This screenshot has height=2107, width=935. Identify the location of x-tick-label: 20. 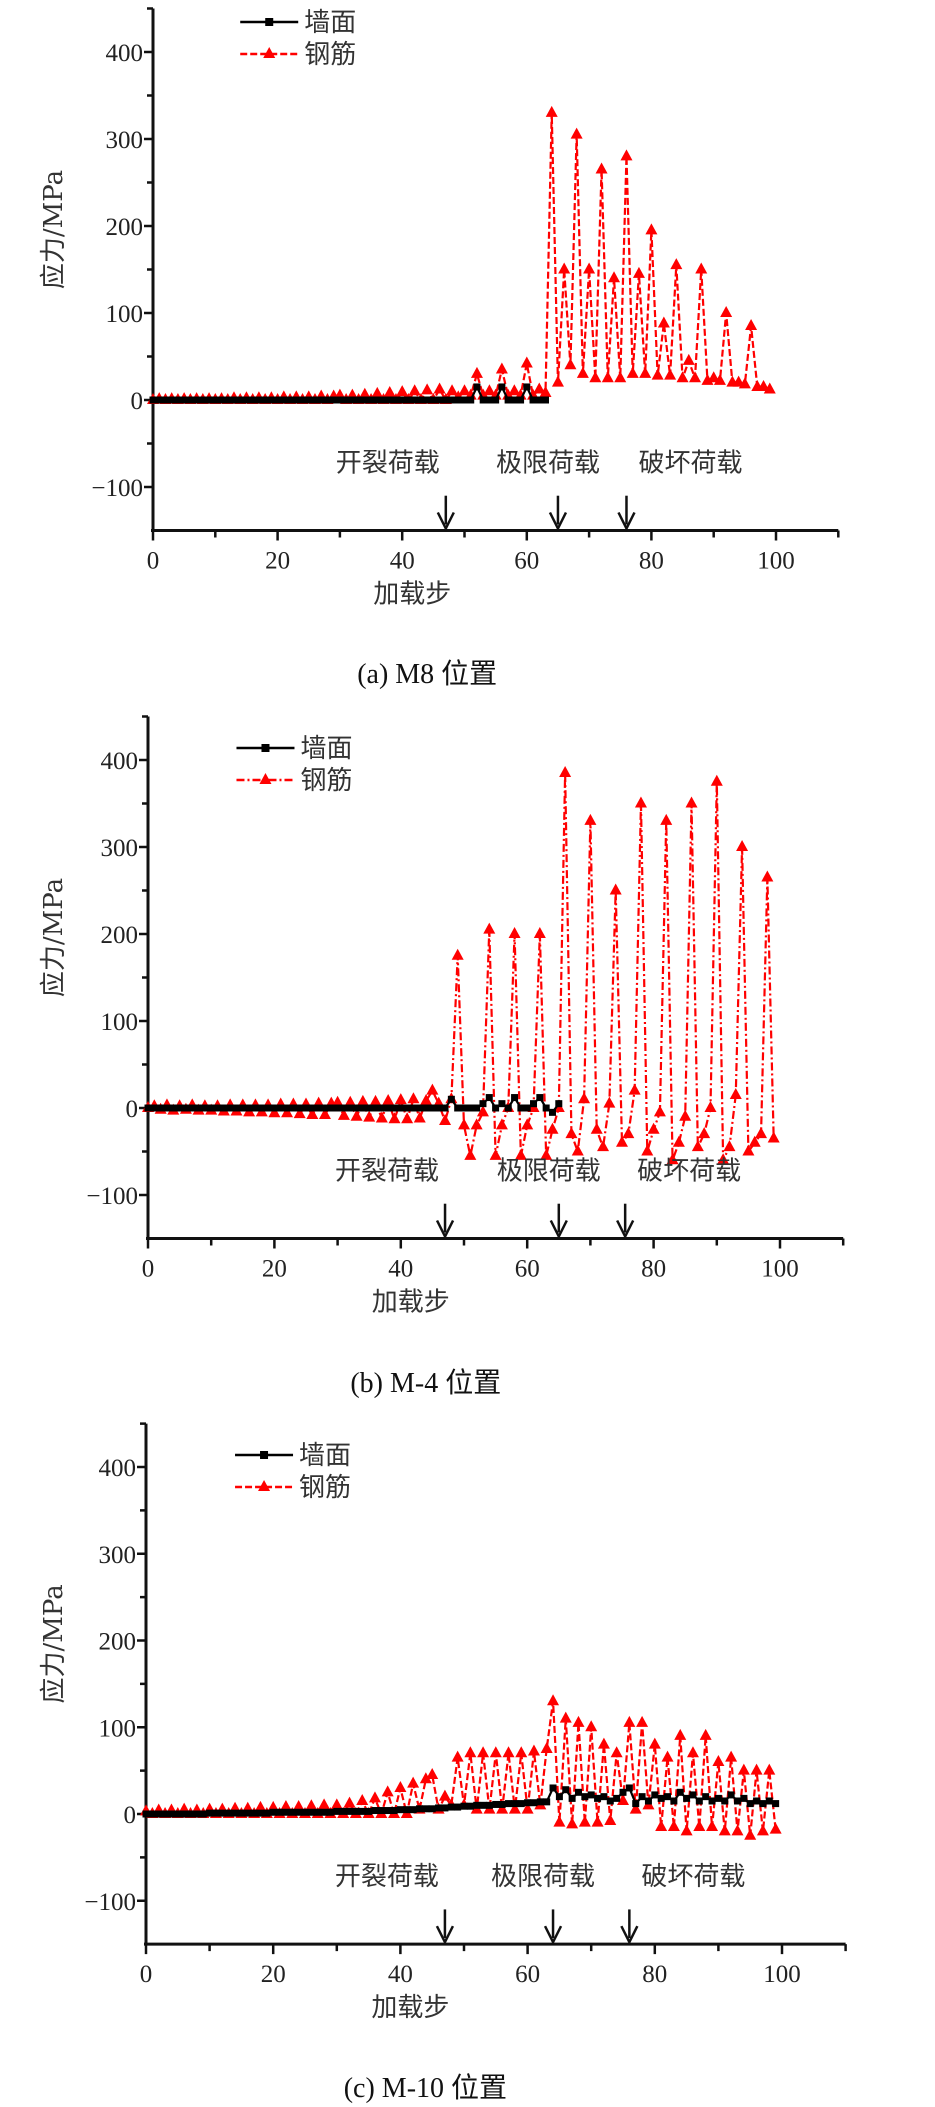
(277, 561).